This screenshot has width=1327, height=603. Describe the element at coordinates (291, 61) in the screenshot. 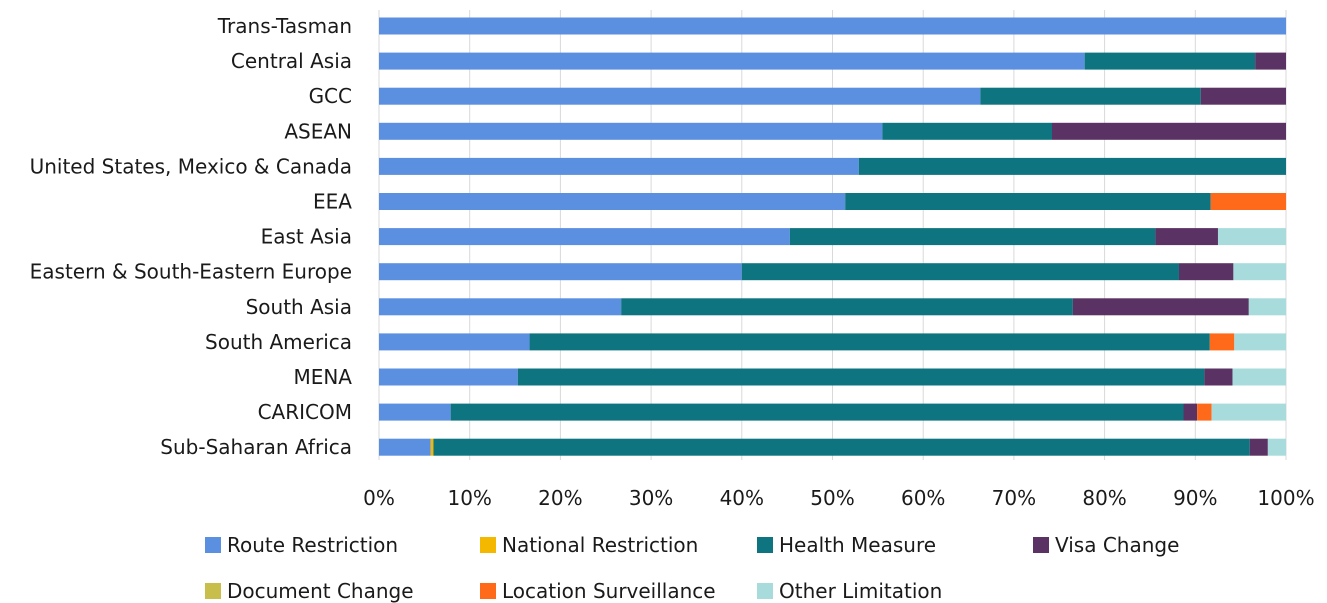

I see `category-label: Central Asia` at that location.